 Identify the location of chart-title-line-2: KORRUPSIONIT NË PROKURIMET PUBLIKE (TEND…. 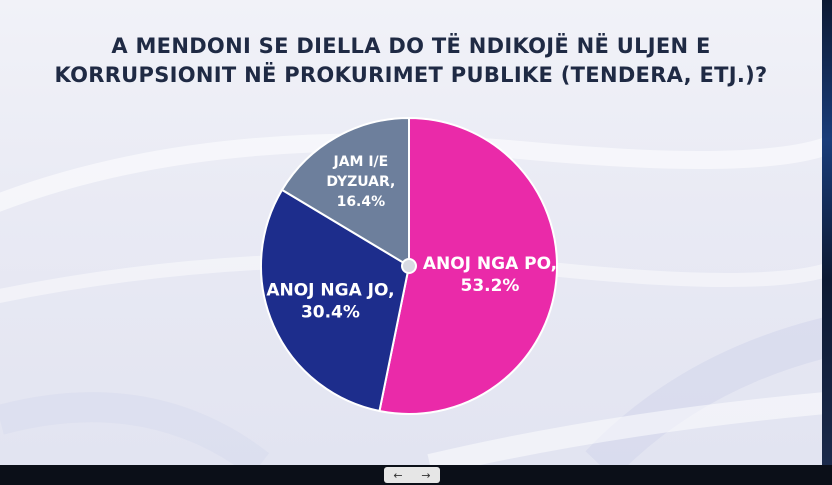
(411, 75).